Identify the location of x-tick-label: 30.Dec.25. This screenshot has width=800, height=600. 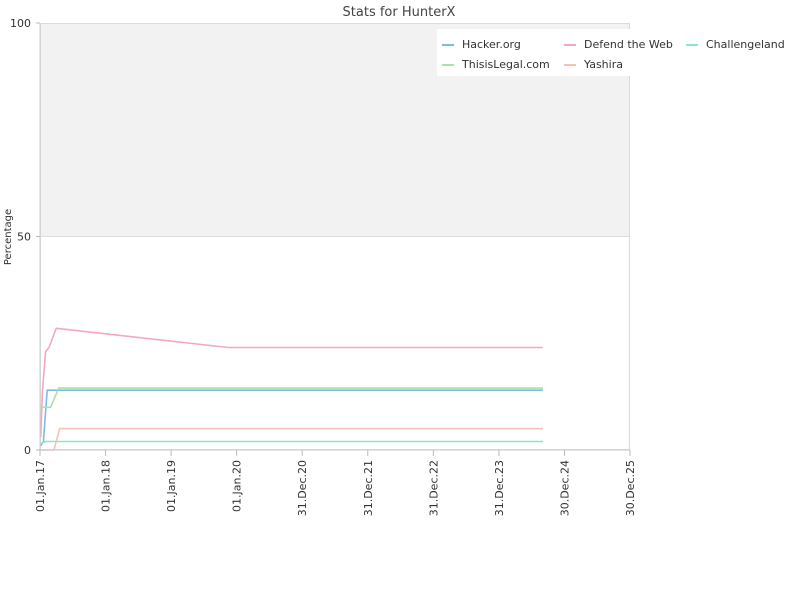
(630, 488).